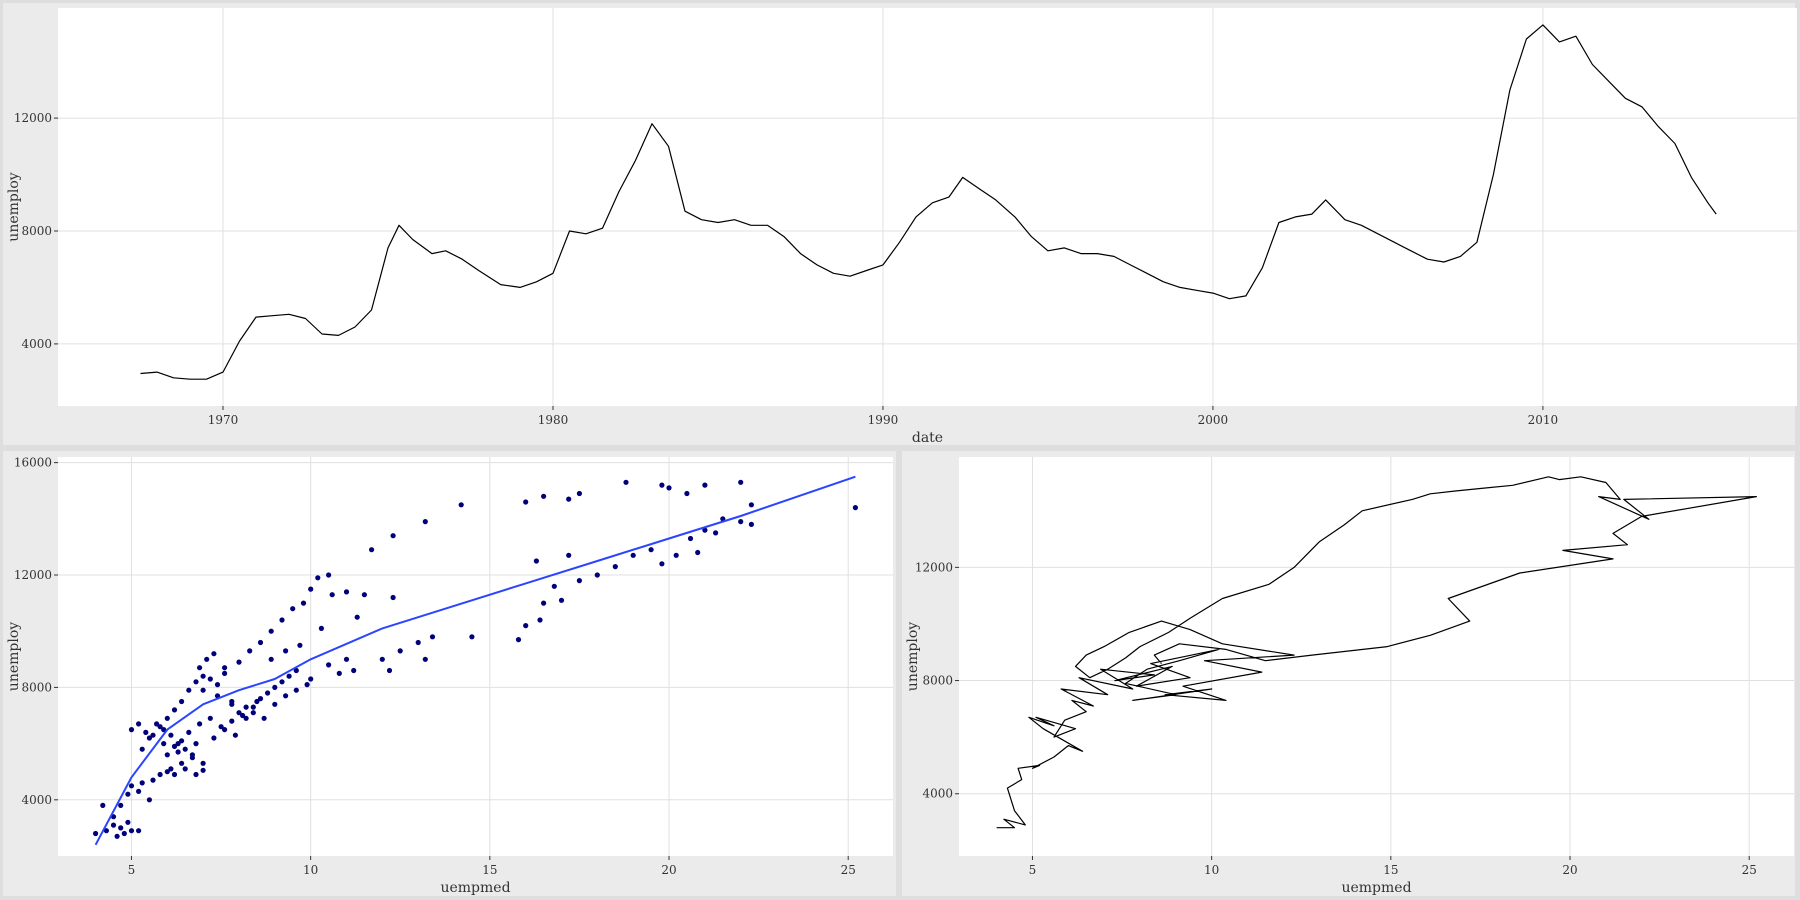 This screenshot has width=1800, height=900. What do you see at coordinates (36, 800) in the screenshot?
I see `y-tick-label: 4000` at bounding box center [36, 800].